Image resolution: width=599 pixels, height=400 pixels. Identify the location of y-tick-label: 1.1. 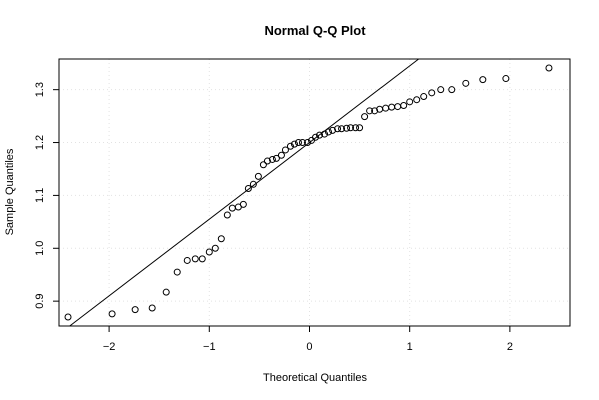
(40, 195).